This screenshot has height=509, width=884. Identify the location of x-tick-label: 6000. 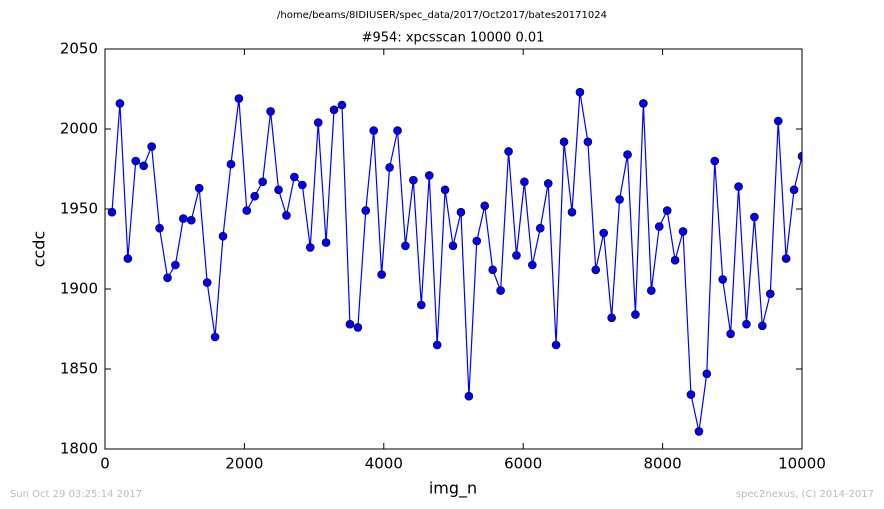
(523, 464).